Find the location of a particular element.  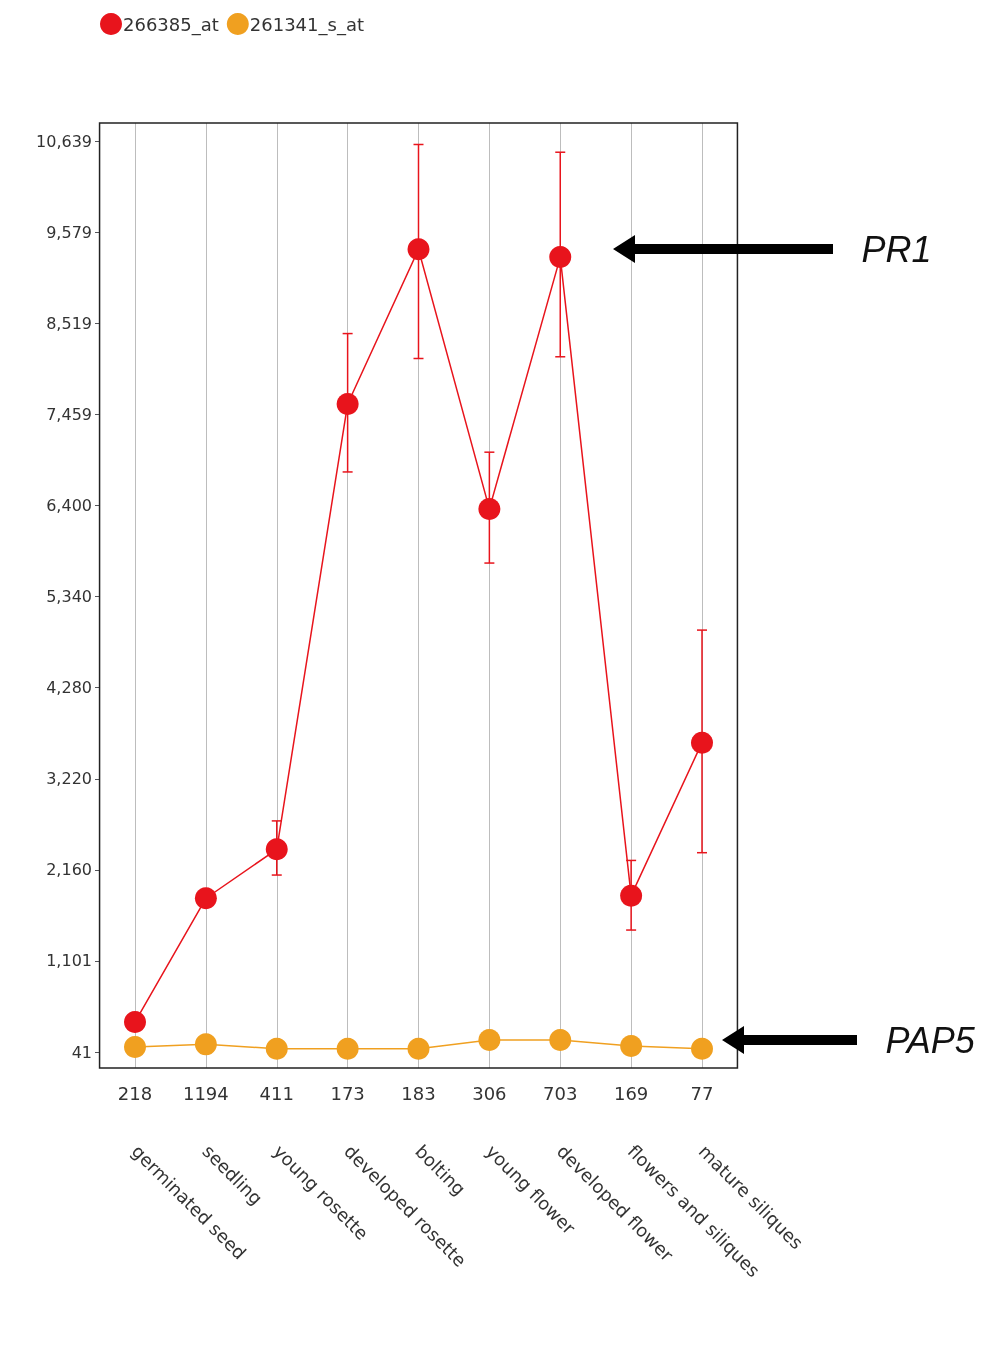

y-tick-label: 1,101 is located at coordinates (69, 961).